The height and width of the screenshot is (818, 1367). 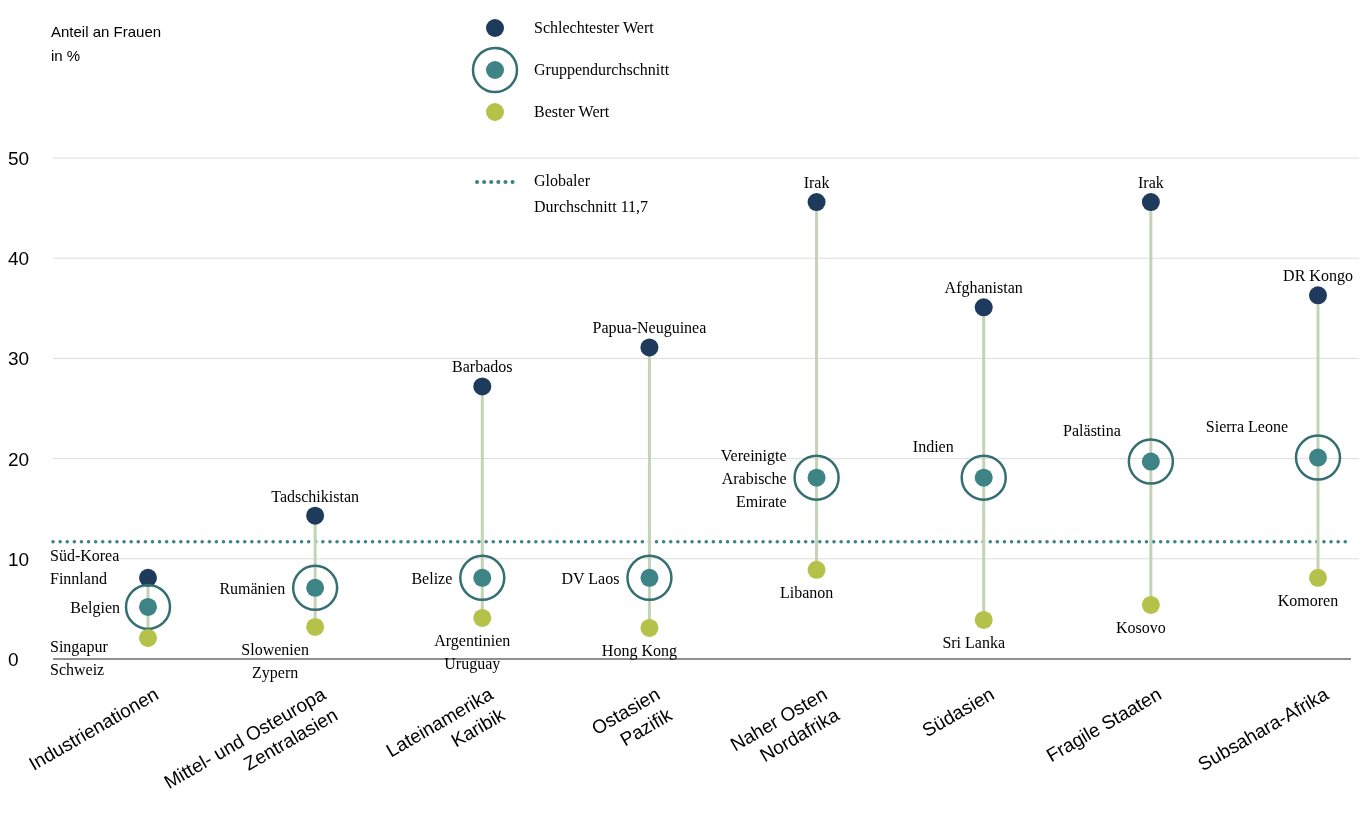 What do you see at coordinates (974, 642) in the screenshot?
I see `annotation: Sri Lanka` at bounding box center [974, 642].